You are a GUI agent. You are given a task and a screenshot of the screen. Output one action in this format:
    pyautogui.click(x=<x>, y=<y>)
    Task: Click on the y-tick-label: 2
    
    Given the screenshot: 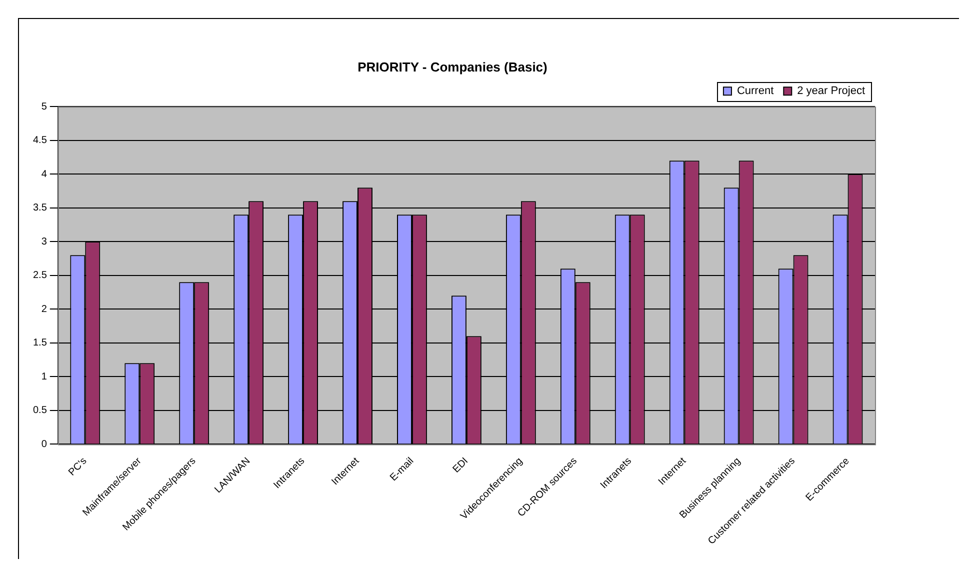 What is the action you would take?
    pyautogui.click(x=44, y=309)
    